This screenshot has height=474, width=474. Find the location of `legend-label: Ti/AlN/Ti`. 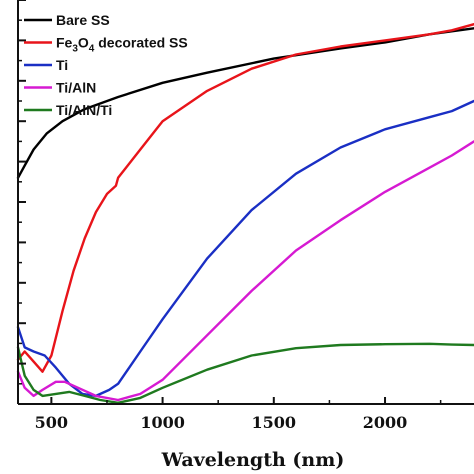

legend-label: Ti/AlN/Ti is located at coordinates (84, 110).